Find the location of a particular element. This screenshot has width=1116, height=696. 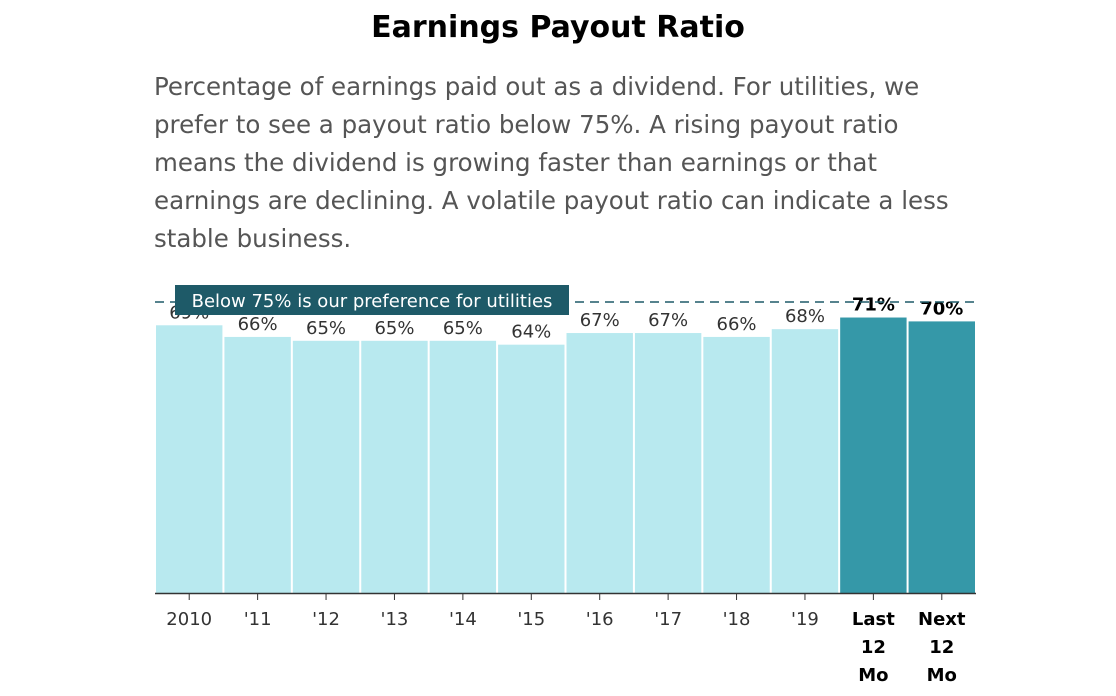

bar-value-label-11: 70% is located at coordinates (941, 308).